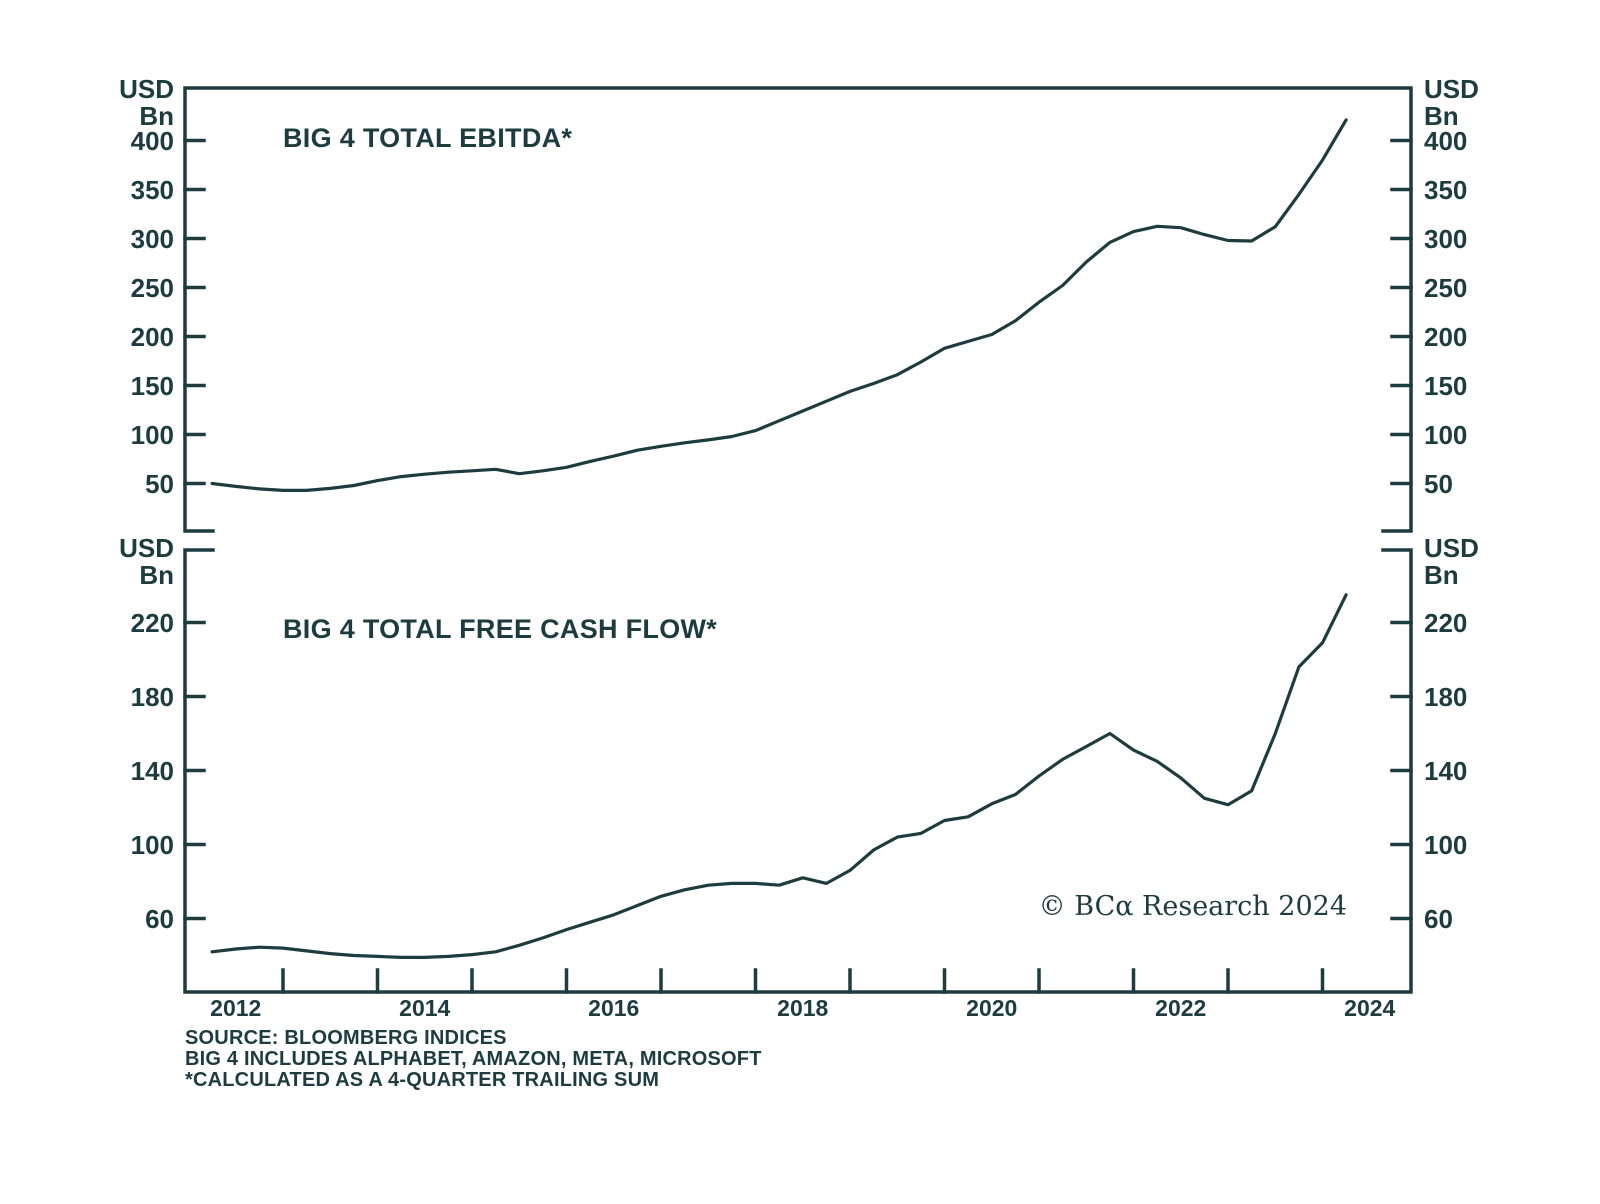 Image resolution: width=1600 pixels, height=1204 pixels. What do you see at coordinates (803, 981) in the screenshot?
I see `x-axis-year-ticks` at bounding box center [803, 981].